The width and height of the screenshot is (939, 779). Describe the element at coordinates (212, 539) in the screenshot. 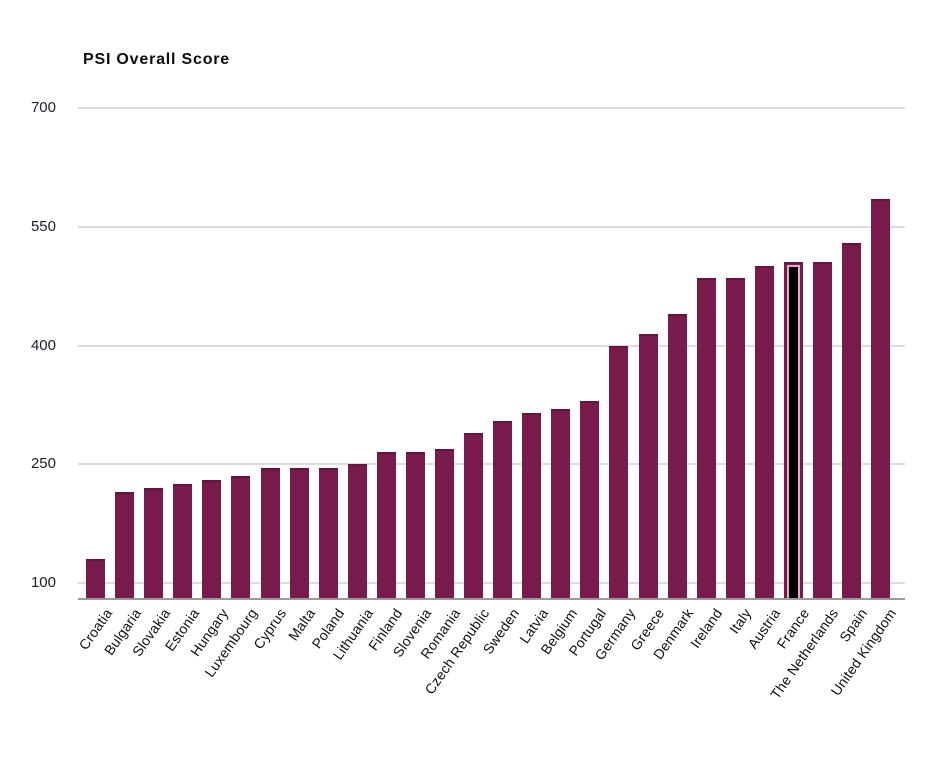

I see `bar-hungary` at that location.